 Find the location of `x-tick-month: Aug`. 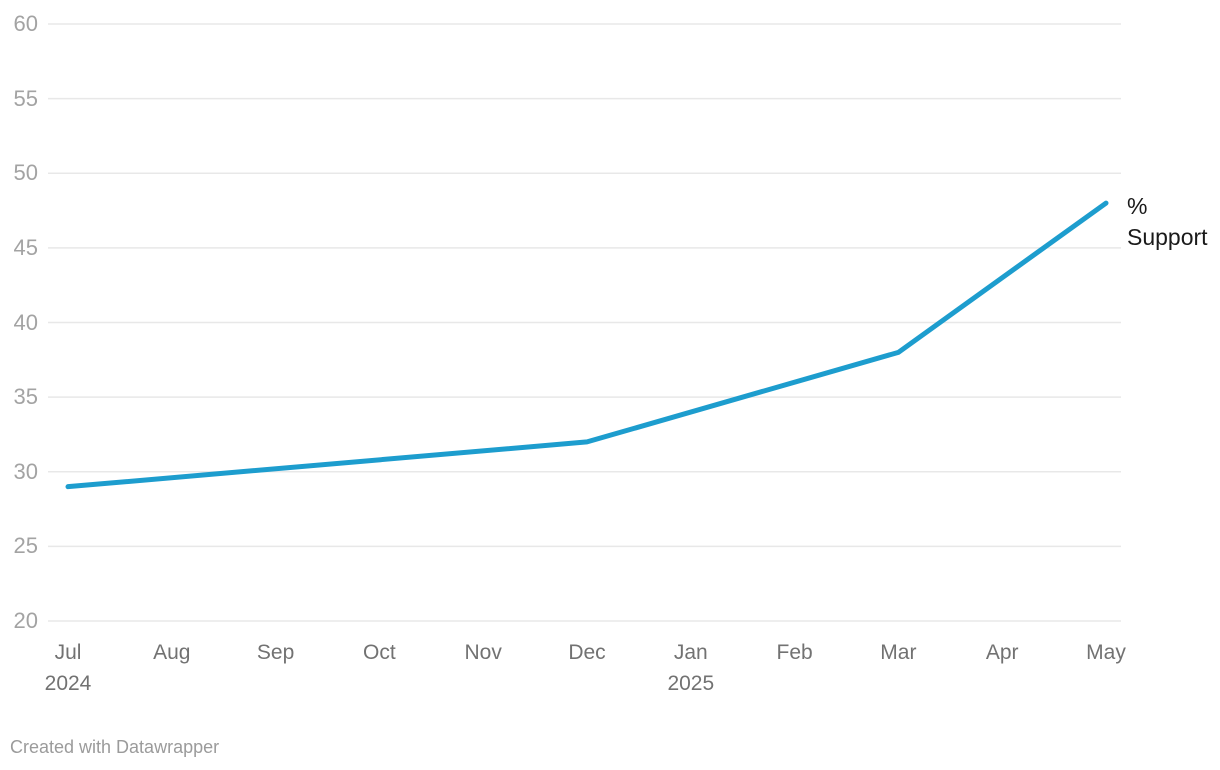

x-tick-month: Aug is located at coordinates (172, 652).